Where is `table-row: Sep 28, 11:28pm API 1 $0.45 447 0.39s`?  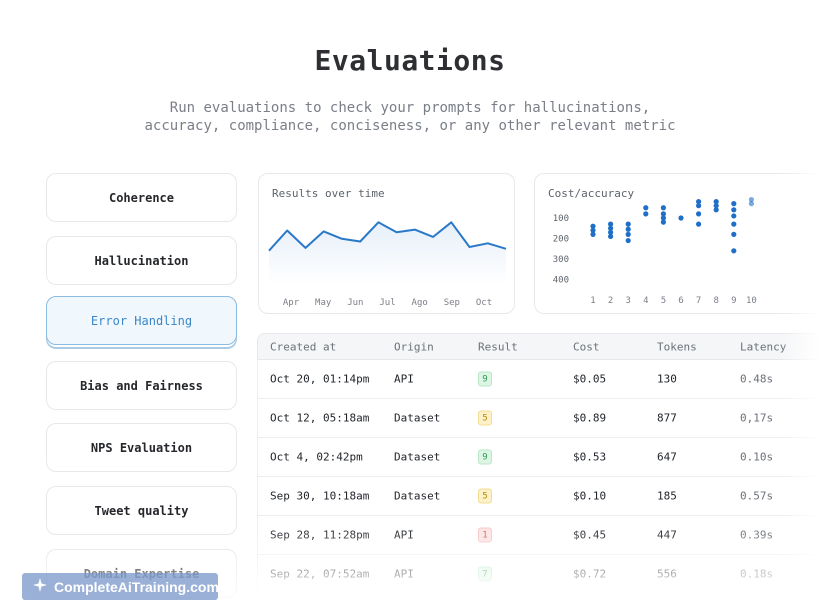 table-row: Sep 28, 11:28pm API 1 $0.45 447 0.39s is located at coordinates (538, 535).